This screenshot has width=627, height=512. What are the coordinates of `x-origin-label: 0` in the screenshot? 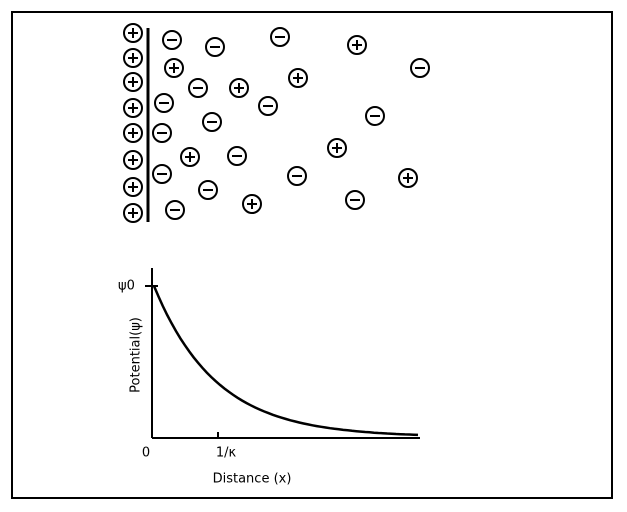 It's located at (146, 453).